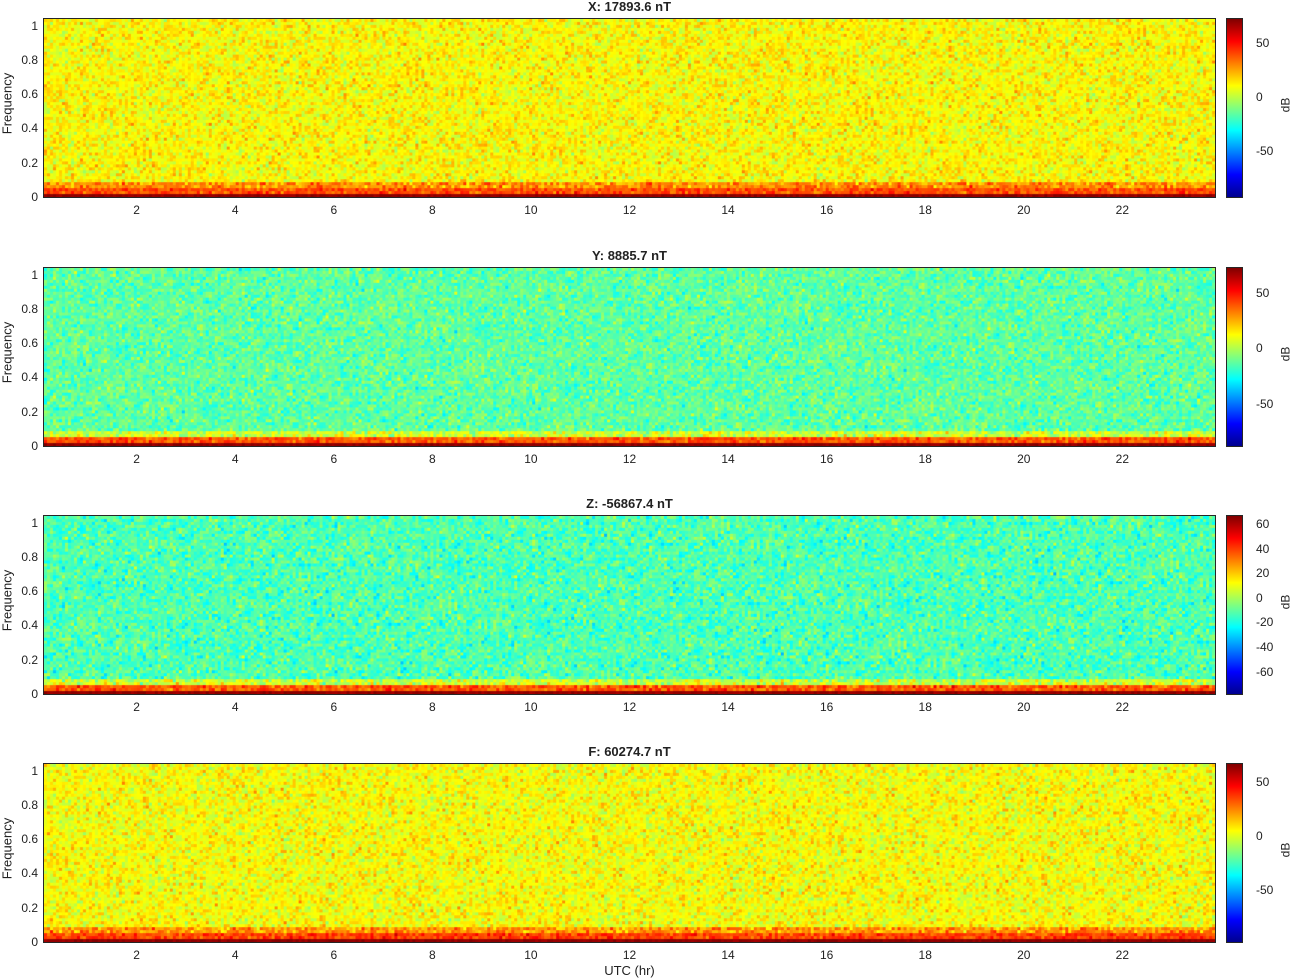 This screenshot has width=1297, height=980. Describe the element at coordinates (629, 7) in the screenshot. I see `panel-title: X: 17893.6 nT` at that location.